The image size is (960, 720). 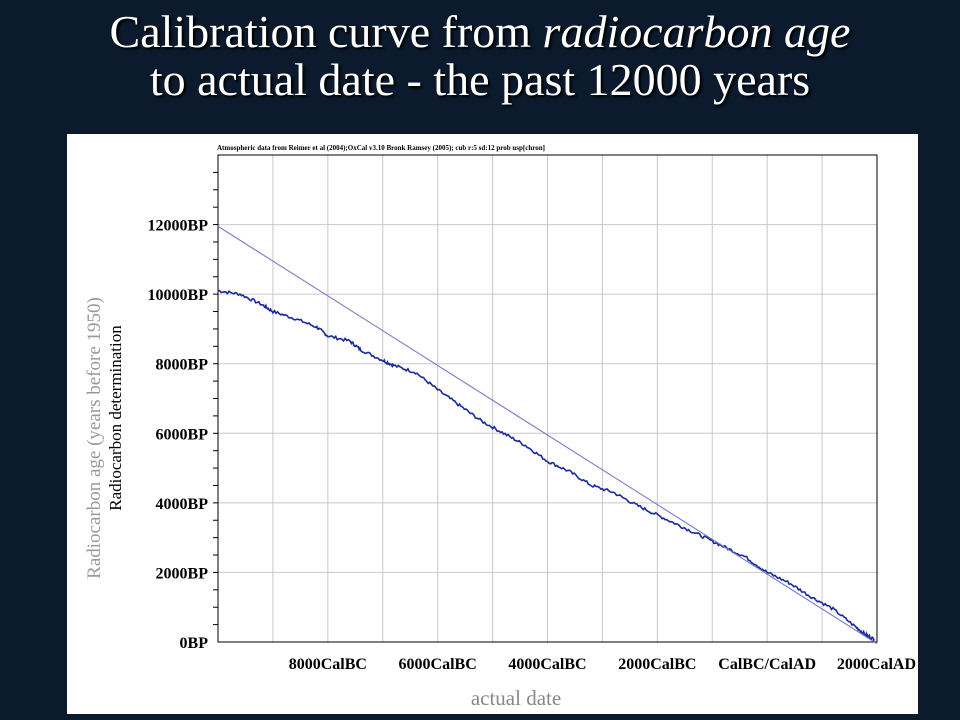 What do you see at coordinates (328, 664) in the screenshot?
I see `x-tick-label-0: 8000CalBC` at bounding box center [328, 664].